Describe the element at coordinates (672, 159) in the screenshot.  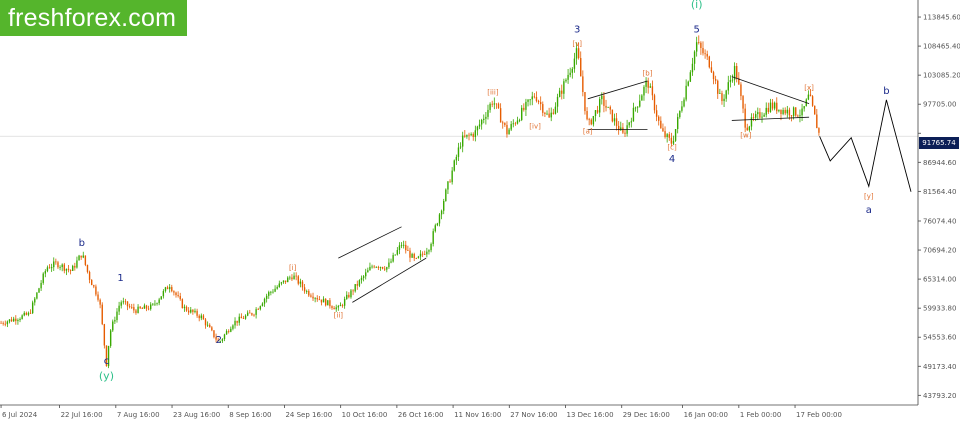
I see `wave-label: 4` at that location.